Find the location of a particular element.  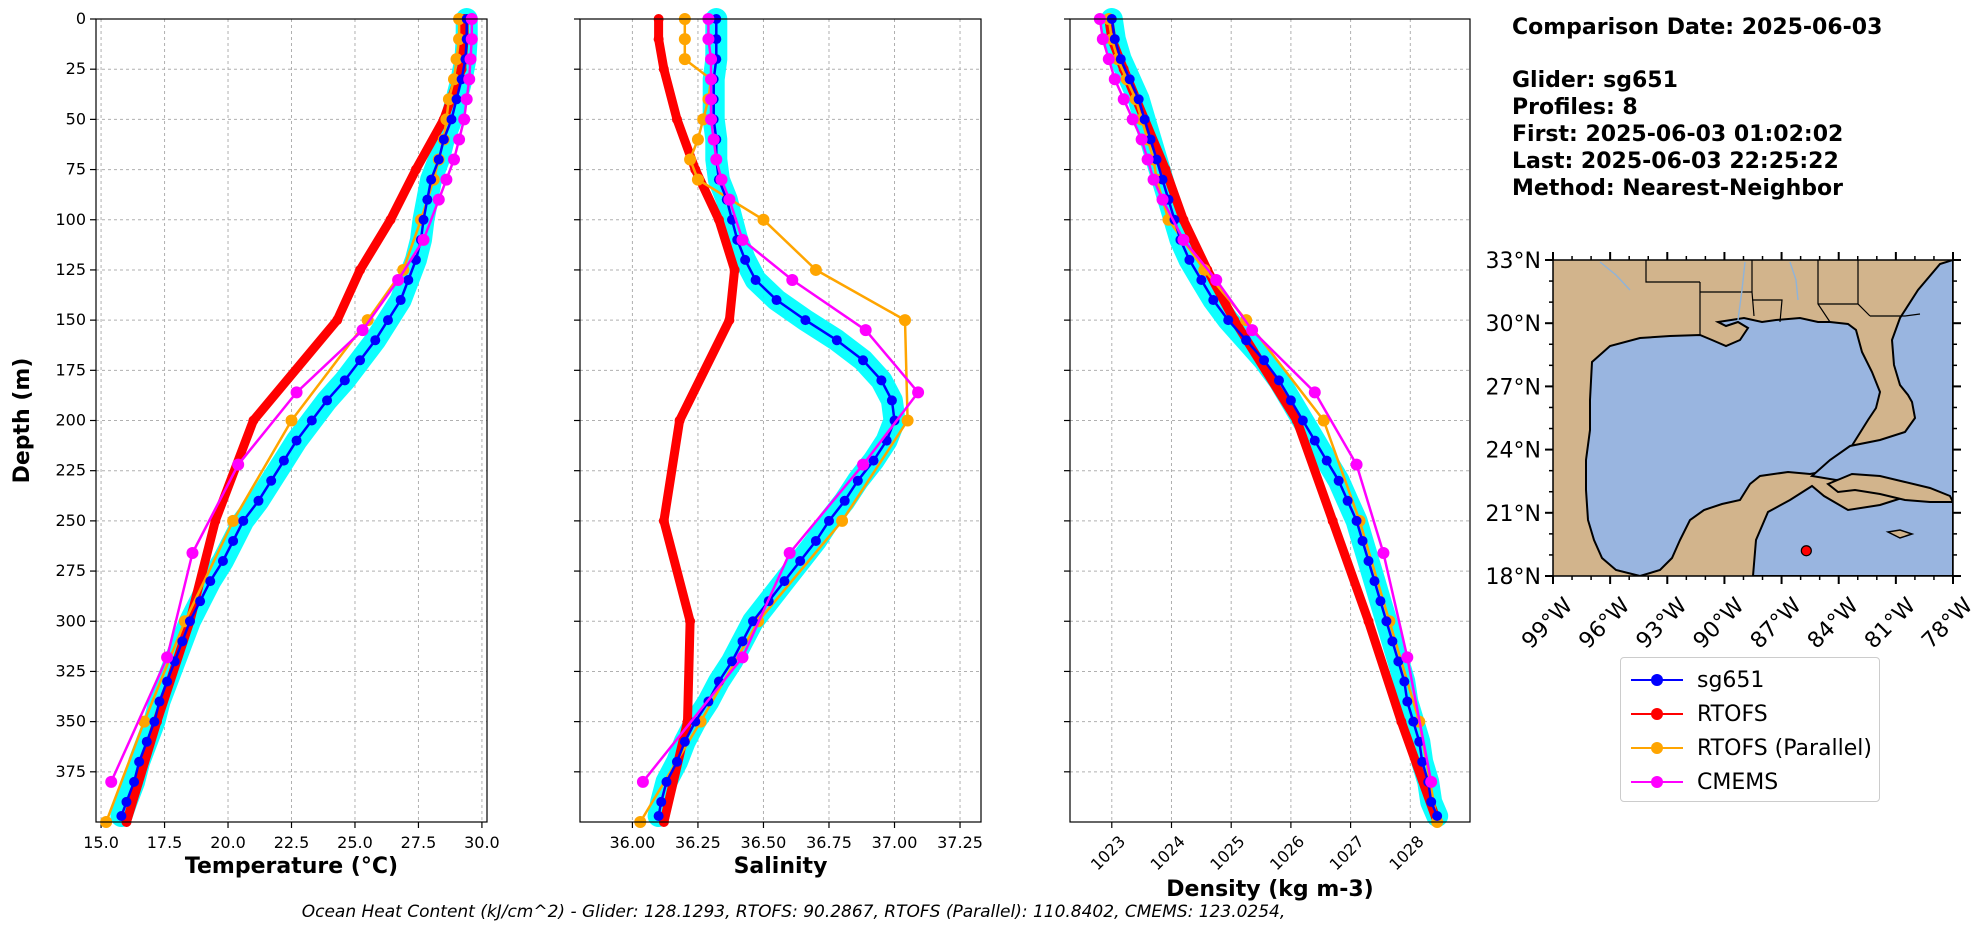

y-tick-label: 275 is located at coordinates (70, 570).